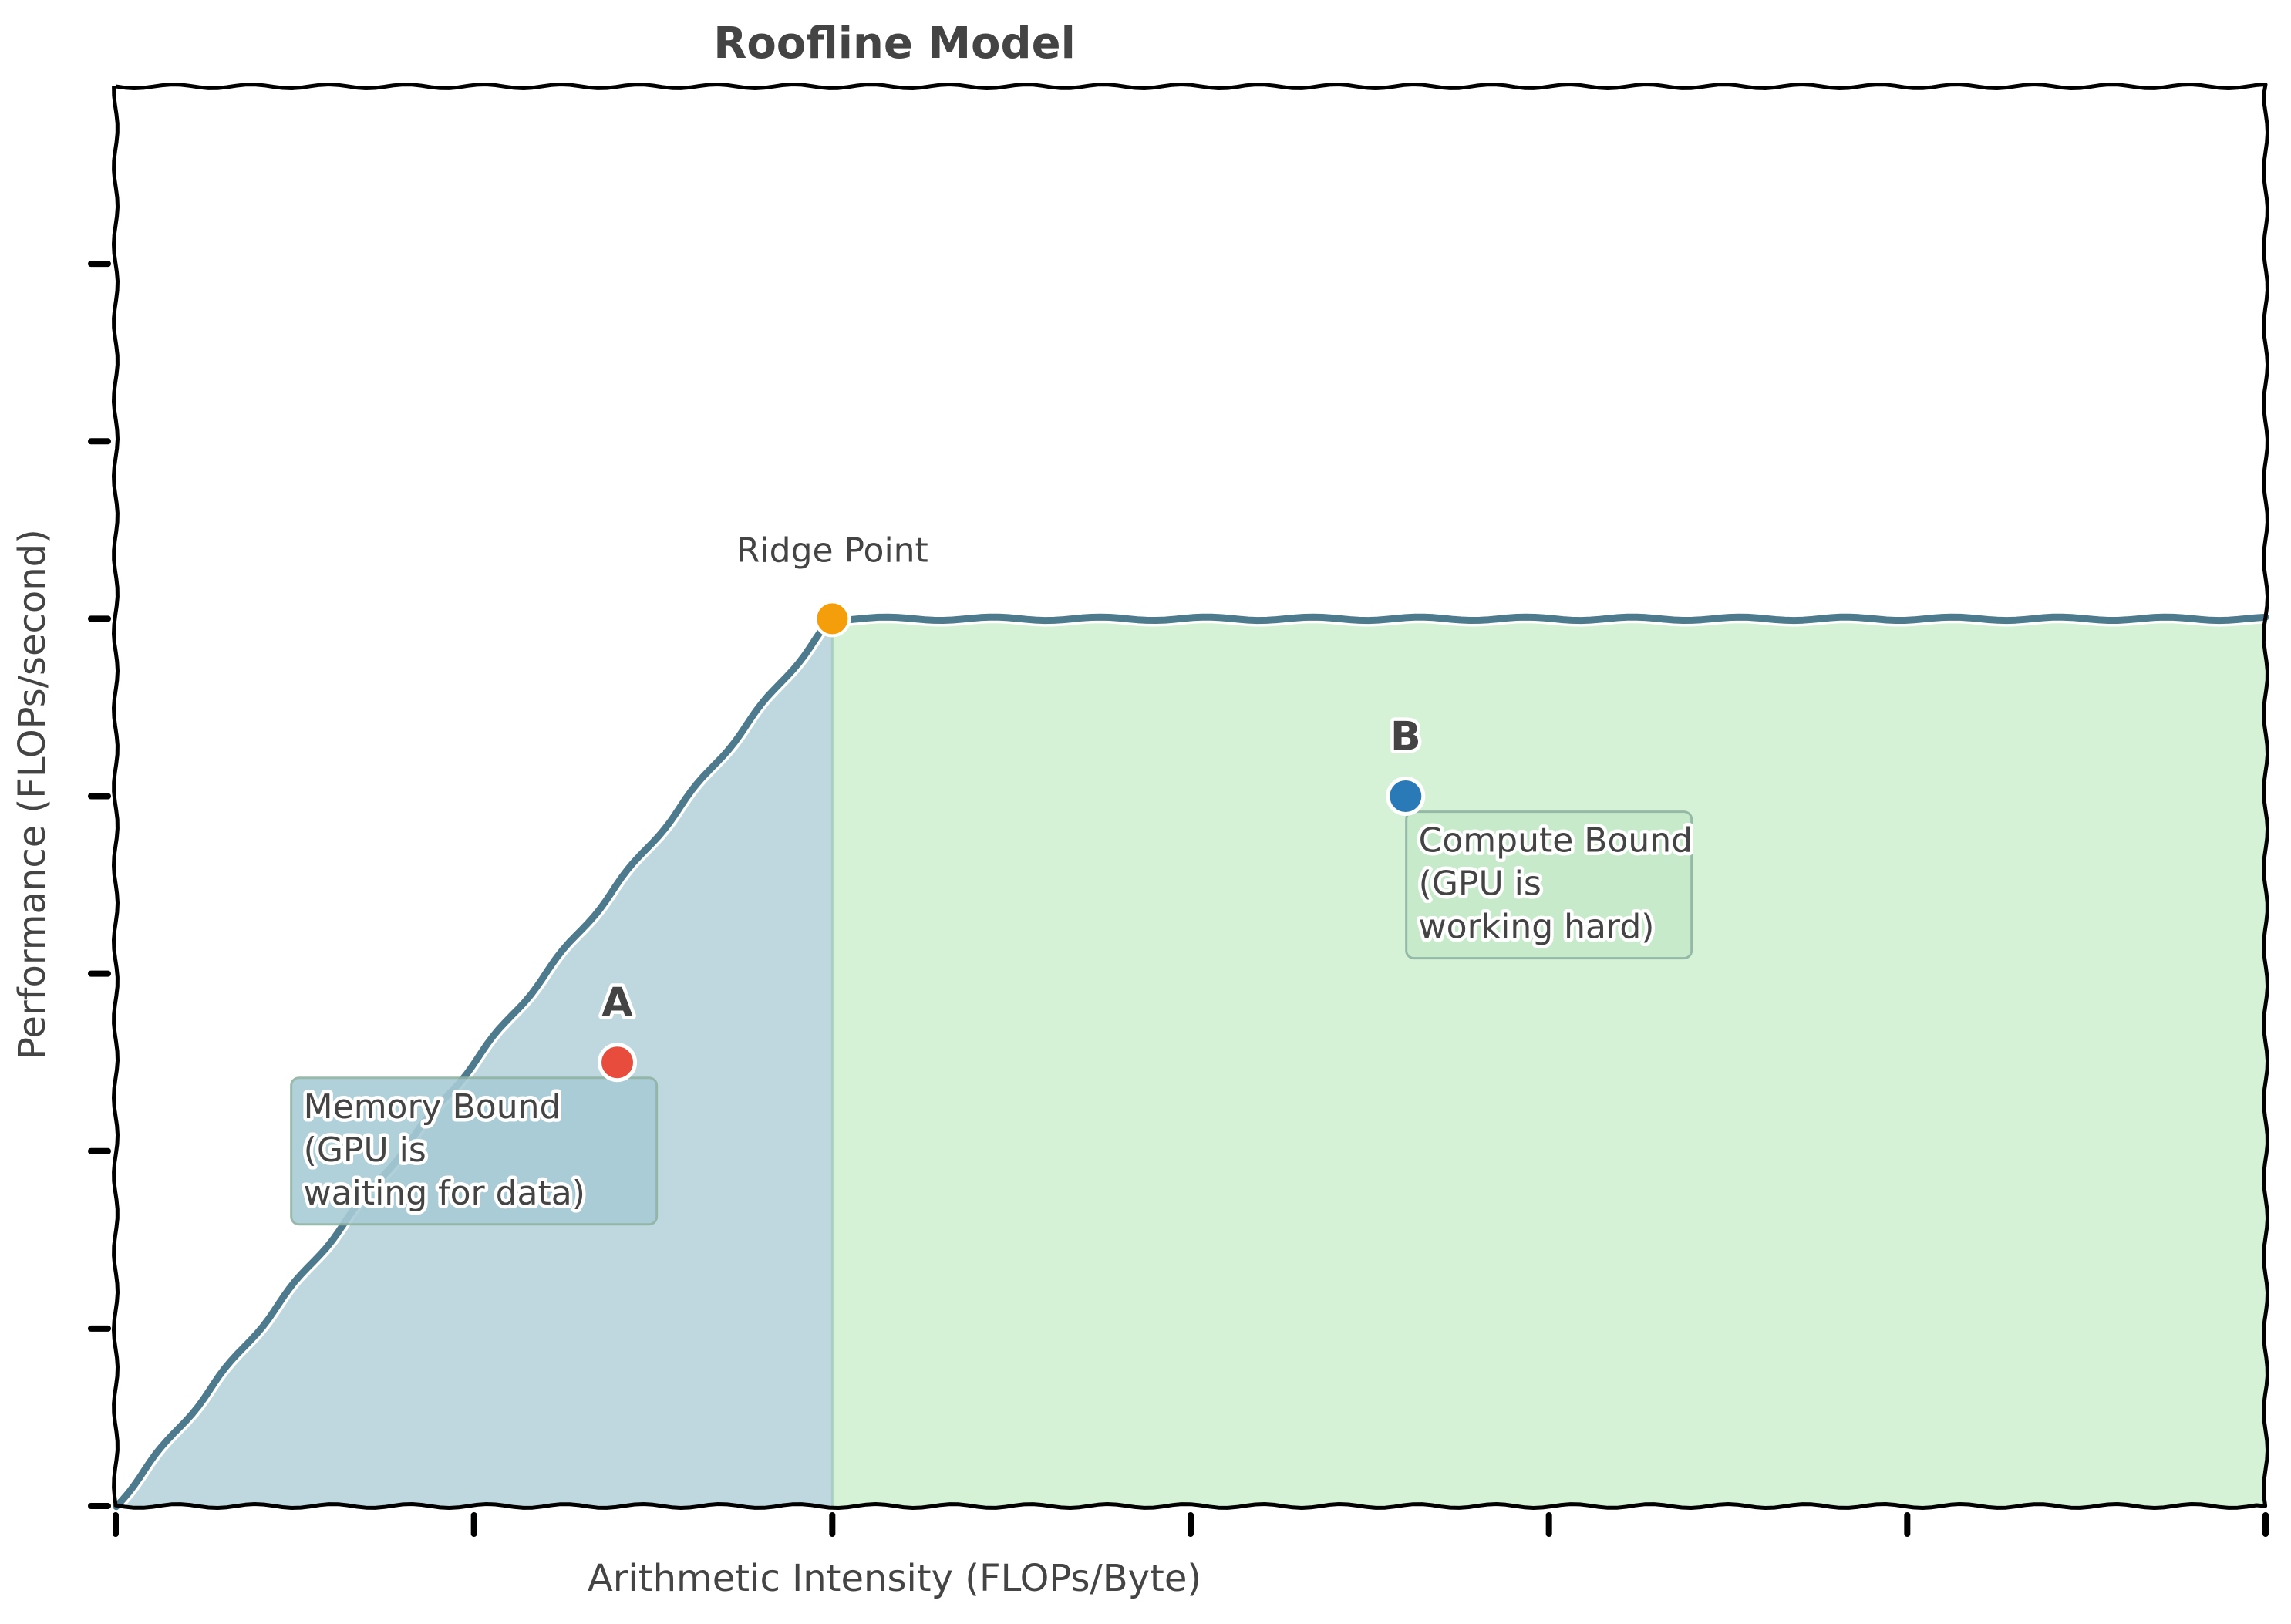  I want to click on ridge-point-marker, so click(832, 619).